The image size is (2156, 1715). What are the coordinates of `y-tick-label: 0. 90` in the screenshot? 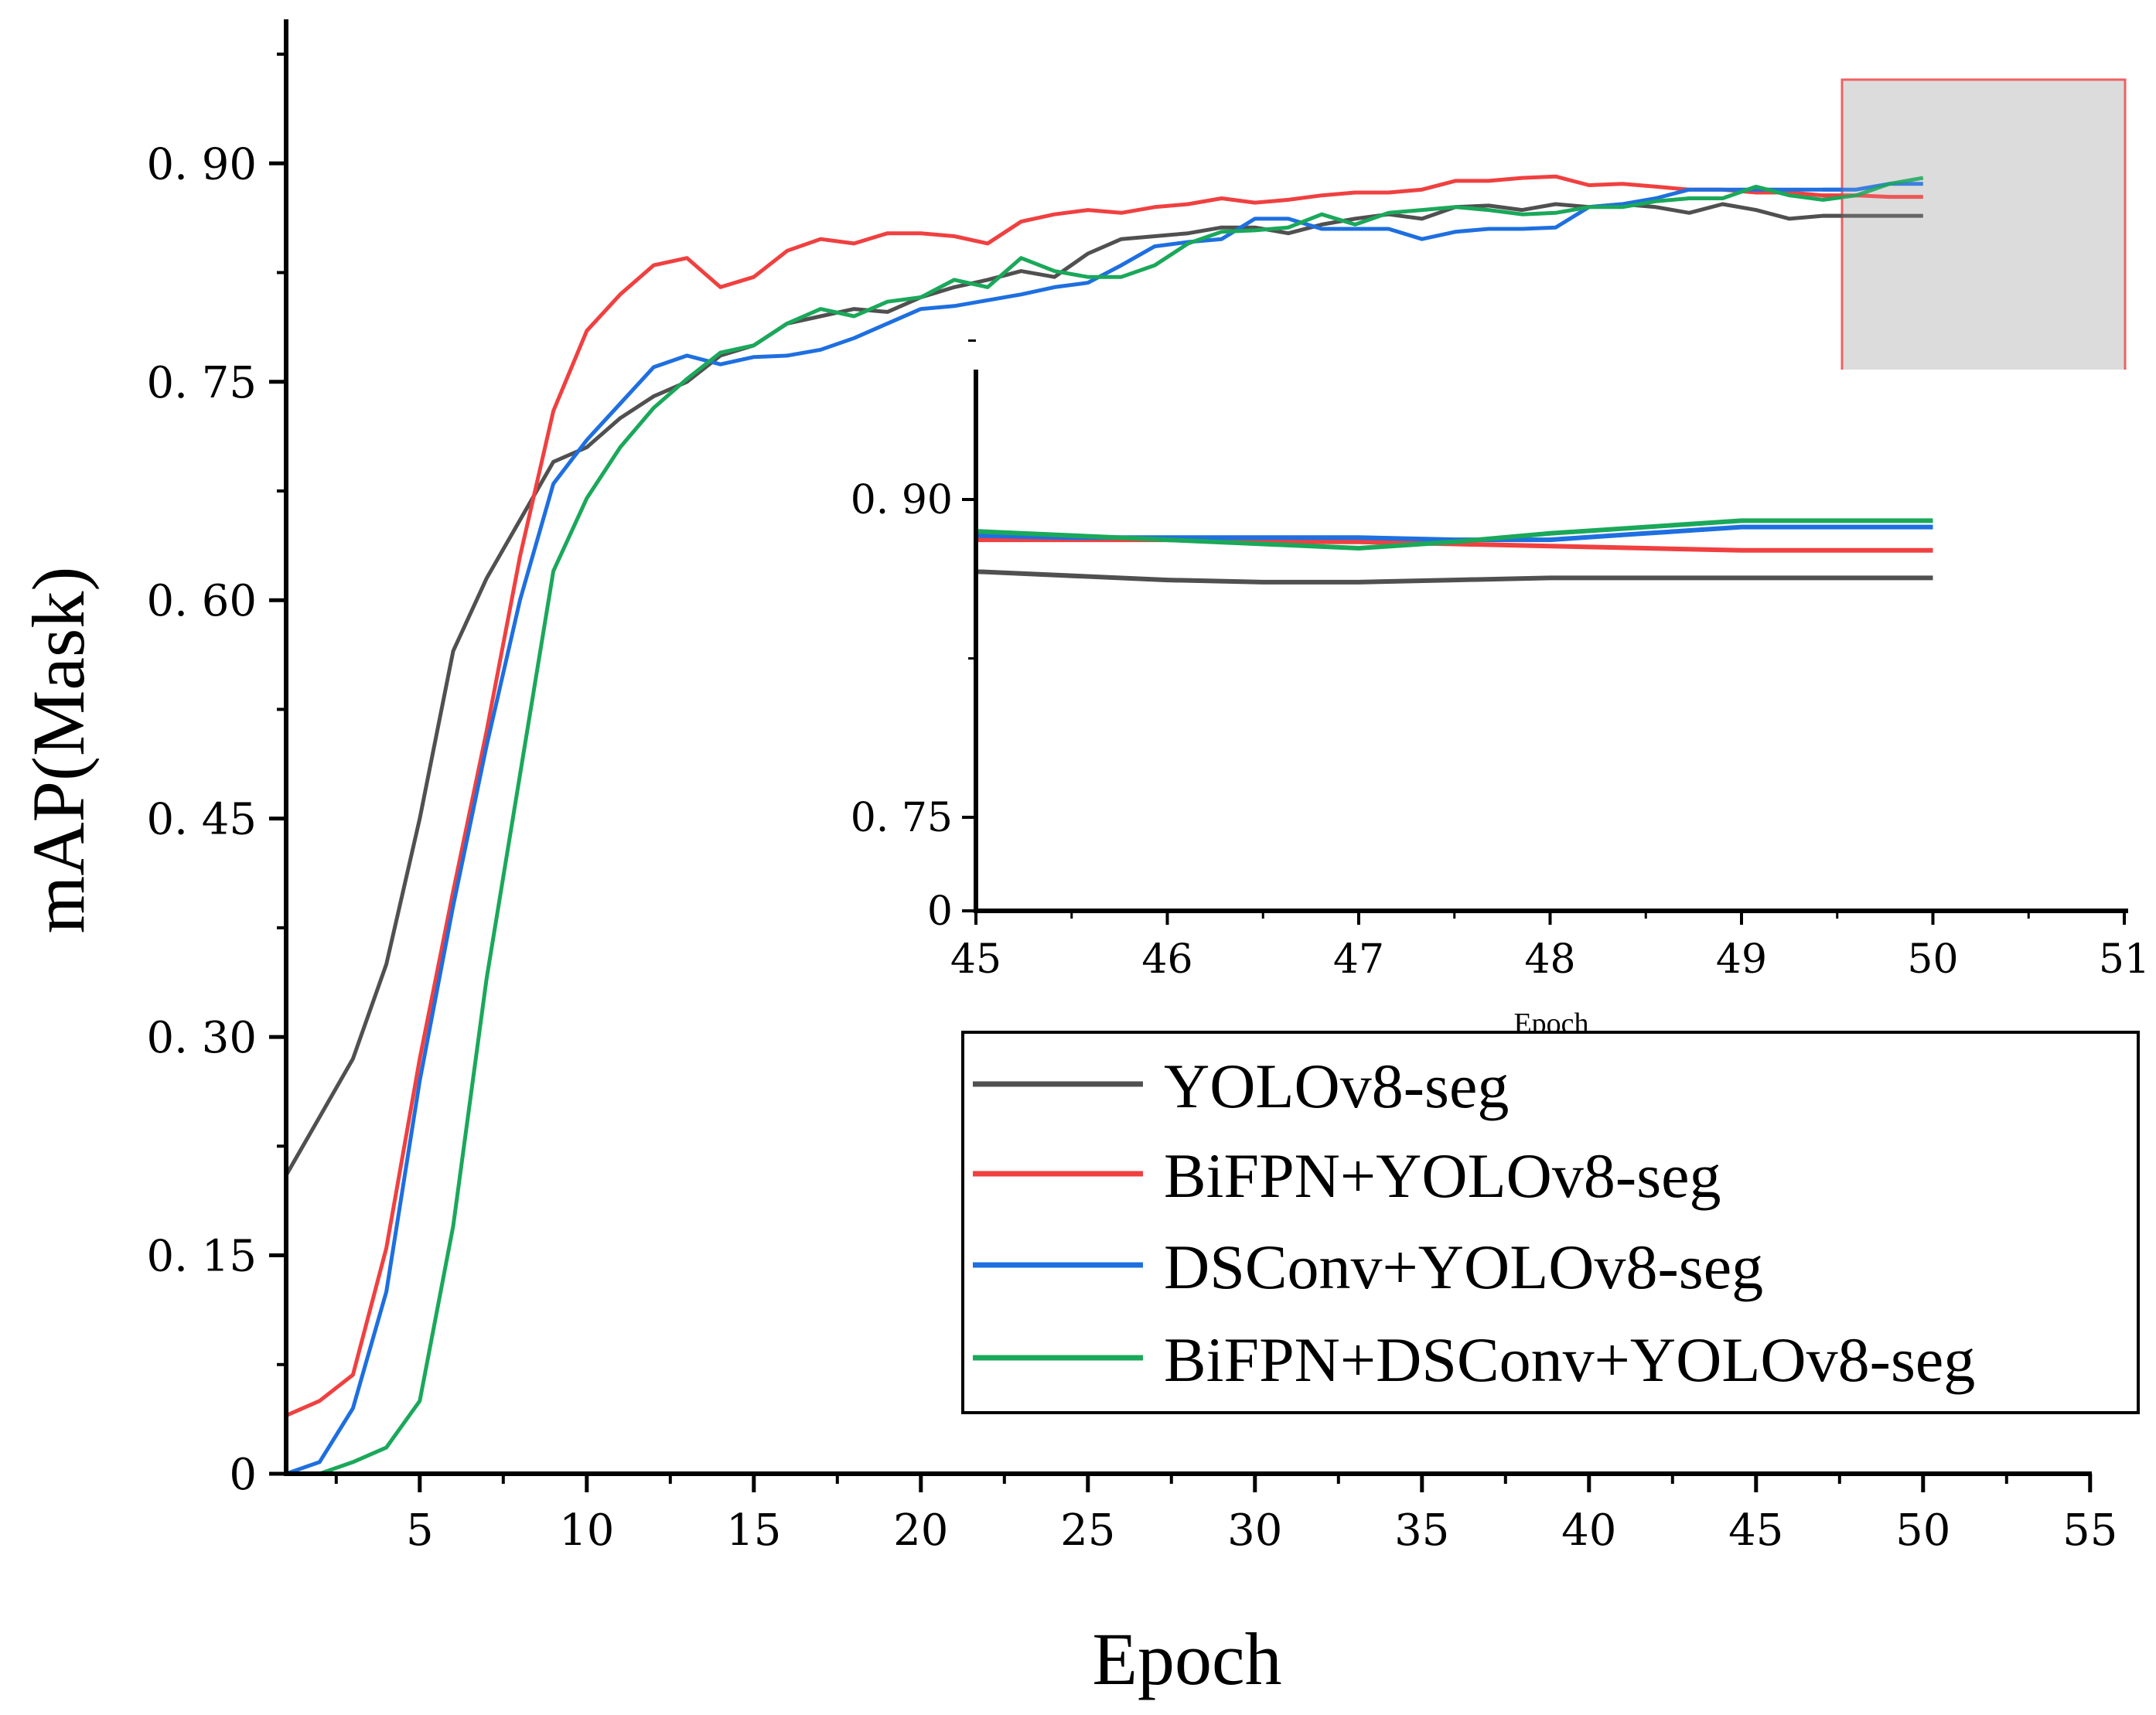 It's located at (202, 164).